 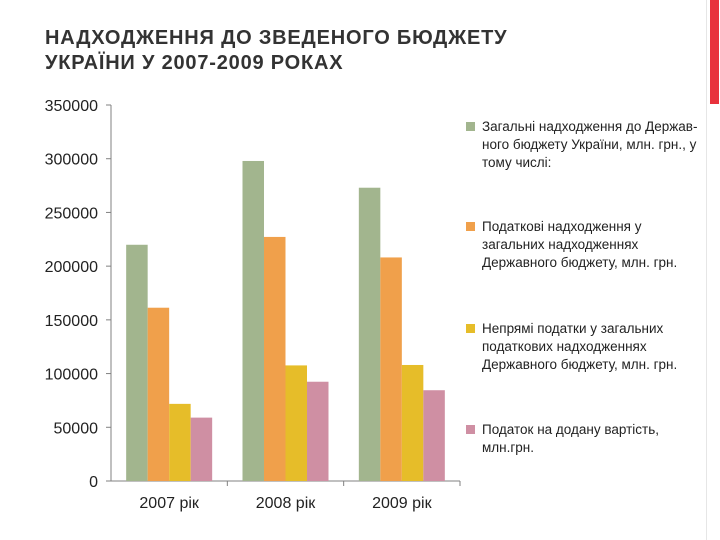 What do you see at coordinates (76, 428) in the screenshot?
I see `y-tick-label: 50000` at bounding box center [76, 428].